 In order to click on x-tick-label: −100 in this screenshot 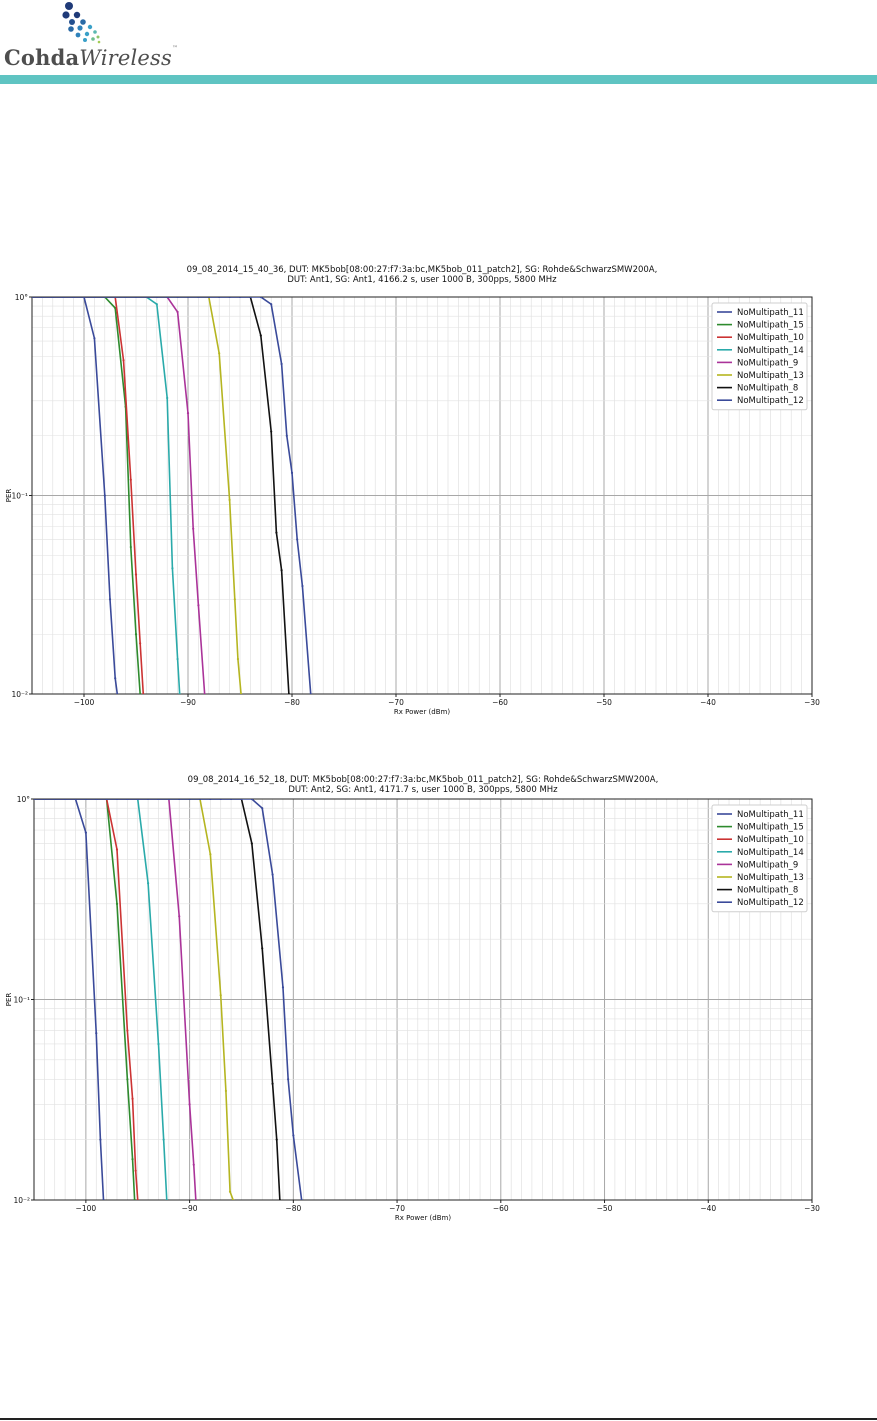, I will do `click(86, 1208)`.